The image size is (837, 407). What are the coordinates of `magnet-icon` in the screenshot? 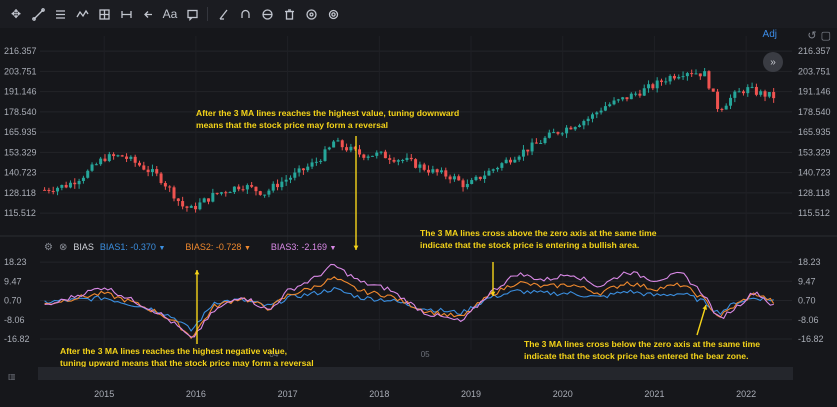 It's located at (245, 14).